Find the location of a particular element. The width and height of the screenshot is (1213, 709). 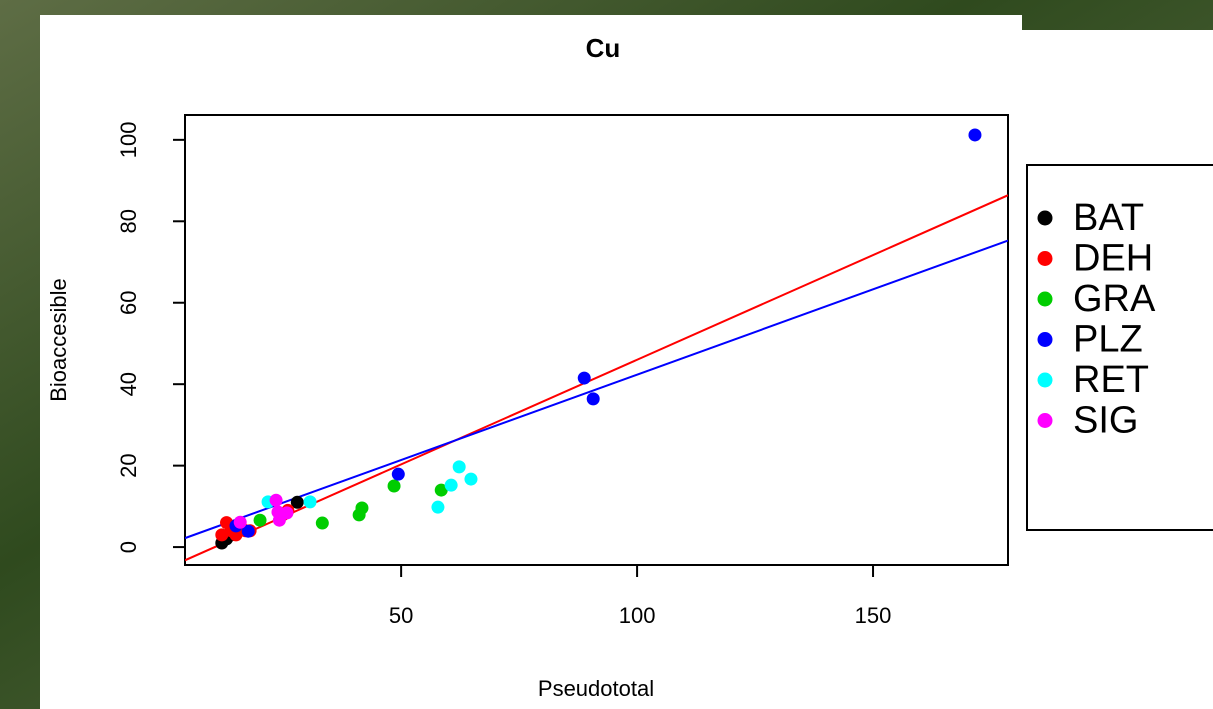

legend-label: BAT is located at coordinates (1108, 218).